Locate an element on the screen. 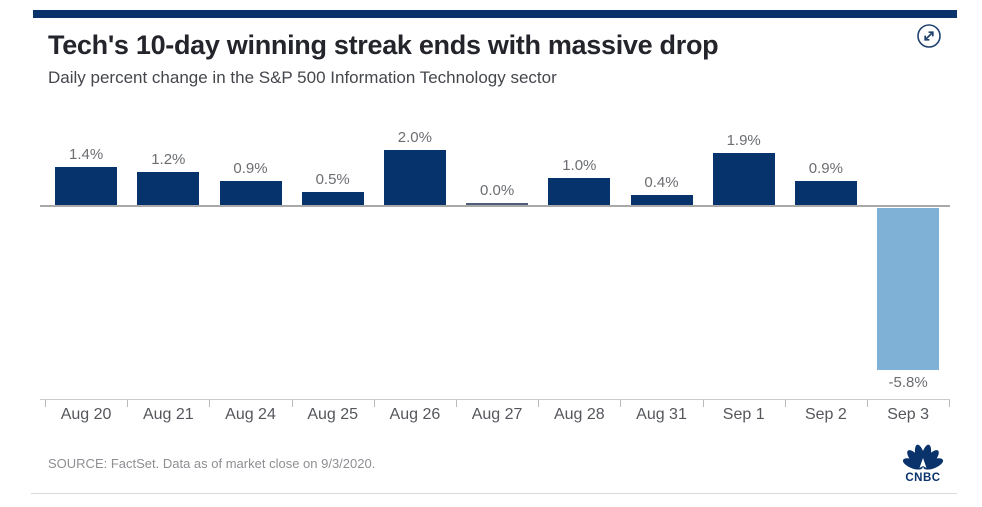 This screenshot has width=982, height=507. x-axis-label: Aug 27 is located at coordinates (497, 414).